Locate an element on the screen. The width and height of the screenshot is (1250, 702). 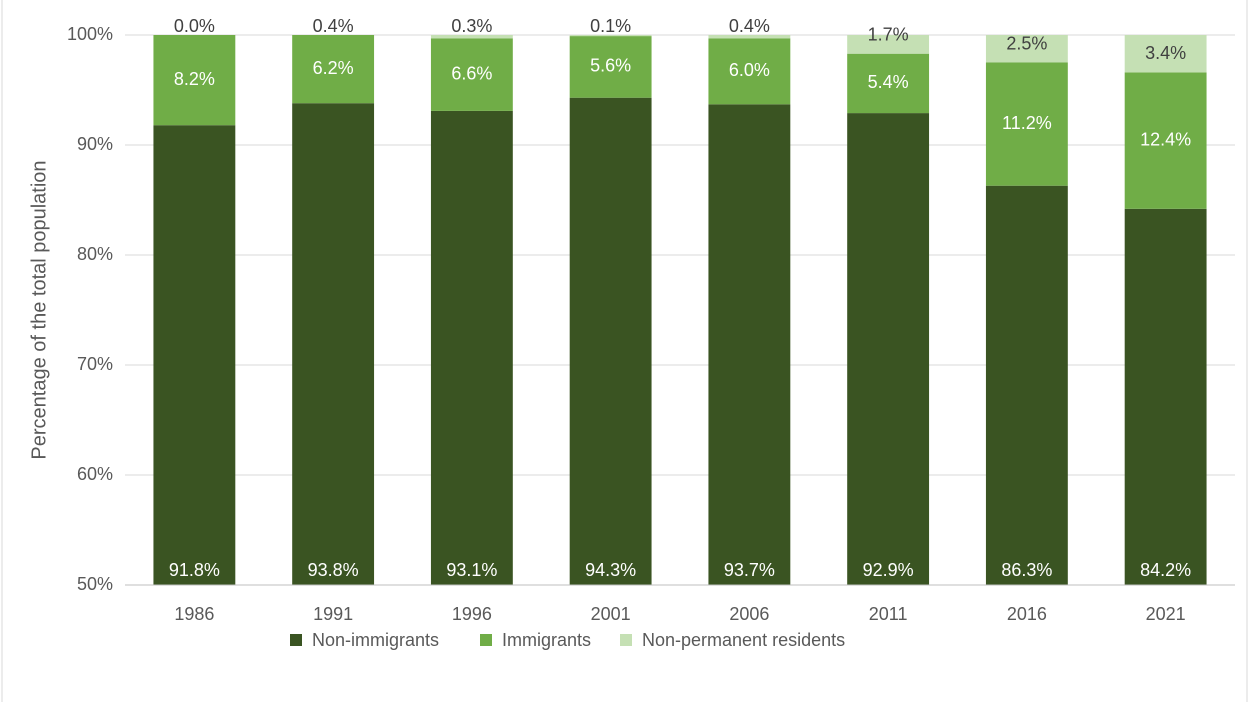
value-label: 5.6% is located at coordinates (610, 66).